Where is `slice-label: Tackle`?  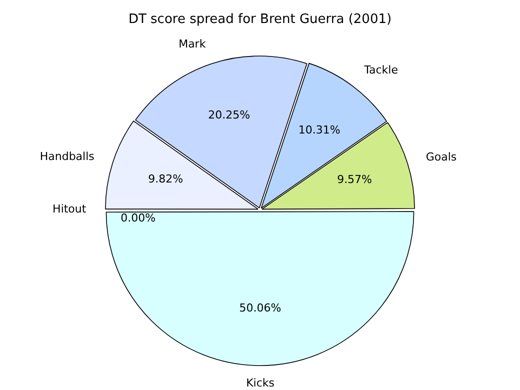 slice-label: Tackle is located at coordinates (380, 69).